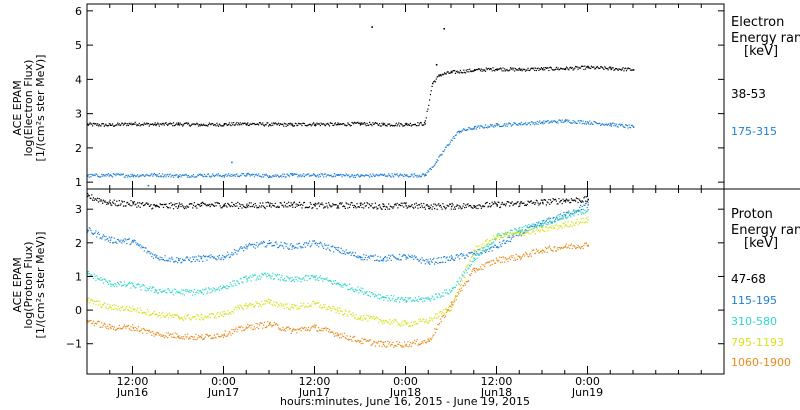 The width and height of the screenshot is (800, 410). Describe the element at coordinates (496, 392) in the screenshot. I see `x-tick-day-label: Jun18` at that location.